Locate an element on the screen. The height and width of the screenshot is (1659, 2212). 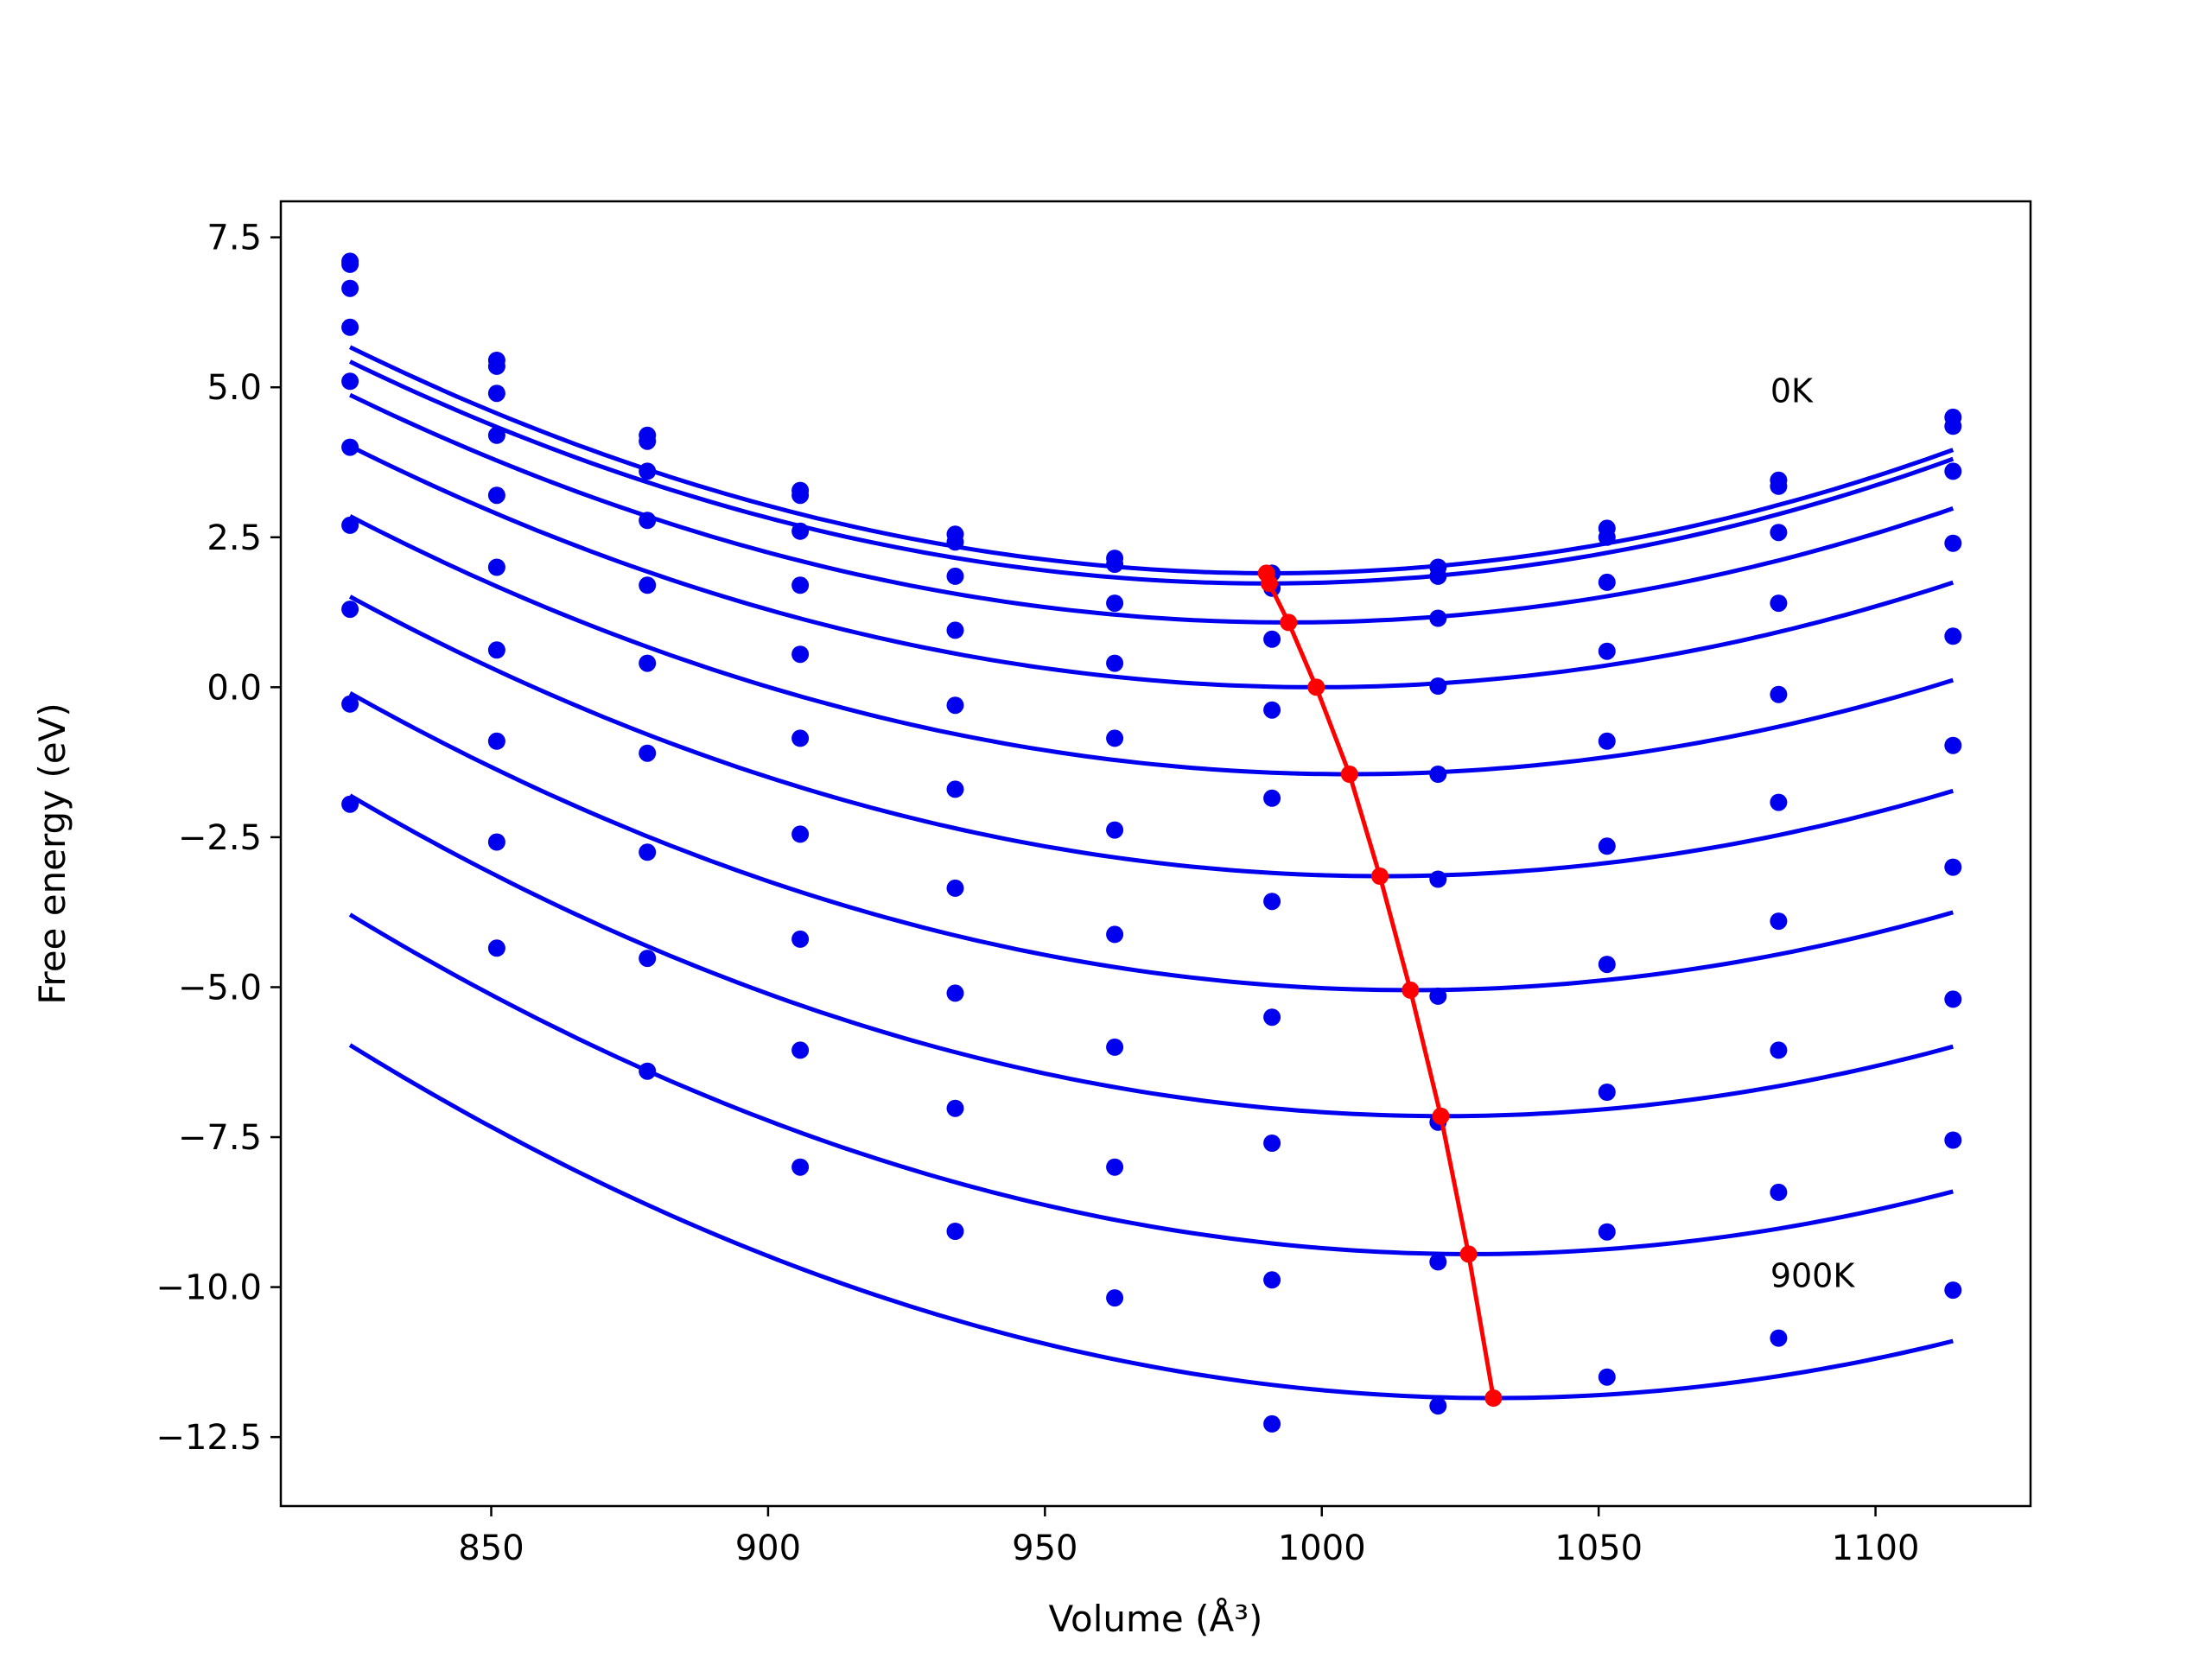
y-tick-label: 5.0 is located at coordinates (234, 388).